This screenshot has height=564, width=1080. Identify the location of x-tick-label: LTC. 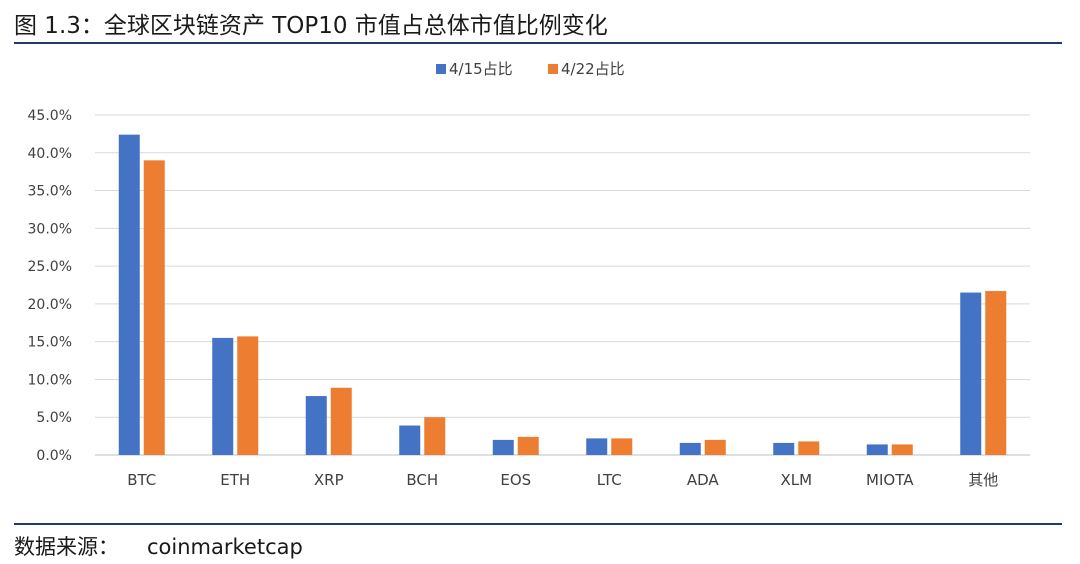
(609, 480).